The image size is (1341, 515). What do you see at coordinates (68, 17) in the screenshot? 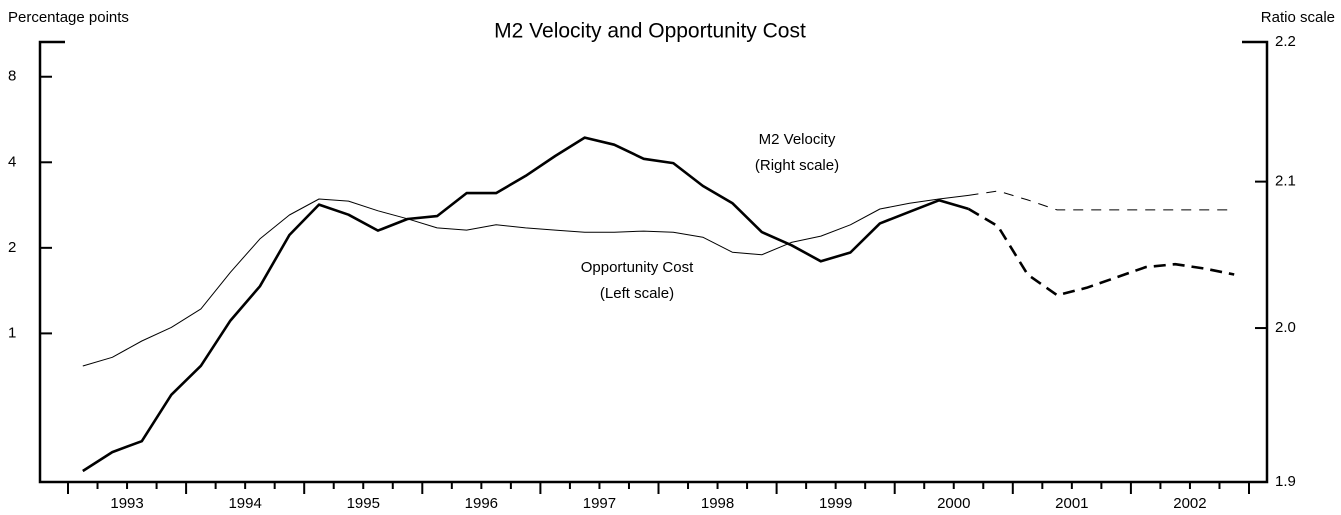
I see `y-axis-label: Percentage points` at bounding box center [68, 17].